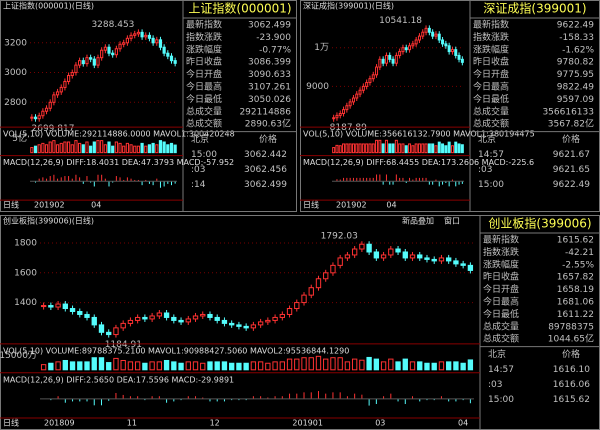 The image size is (600, 430). Describe the element at coordinates (463, 423) in the screenshot. I see `date-label: 04` at that location.